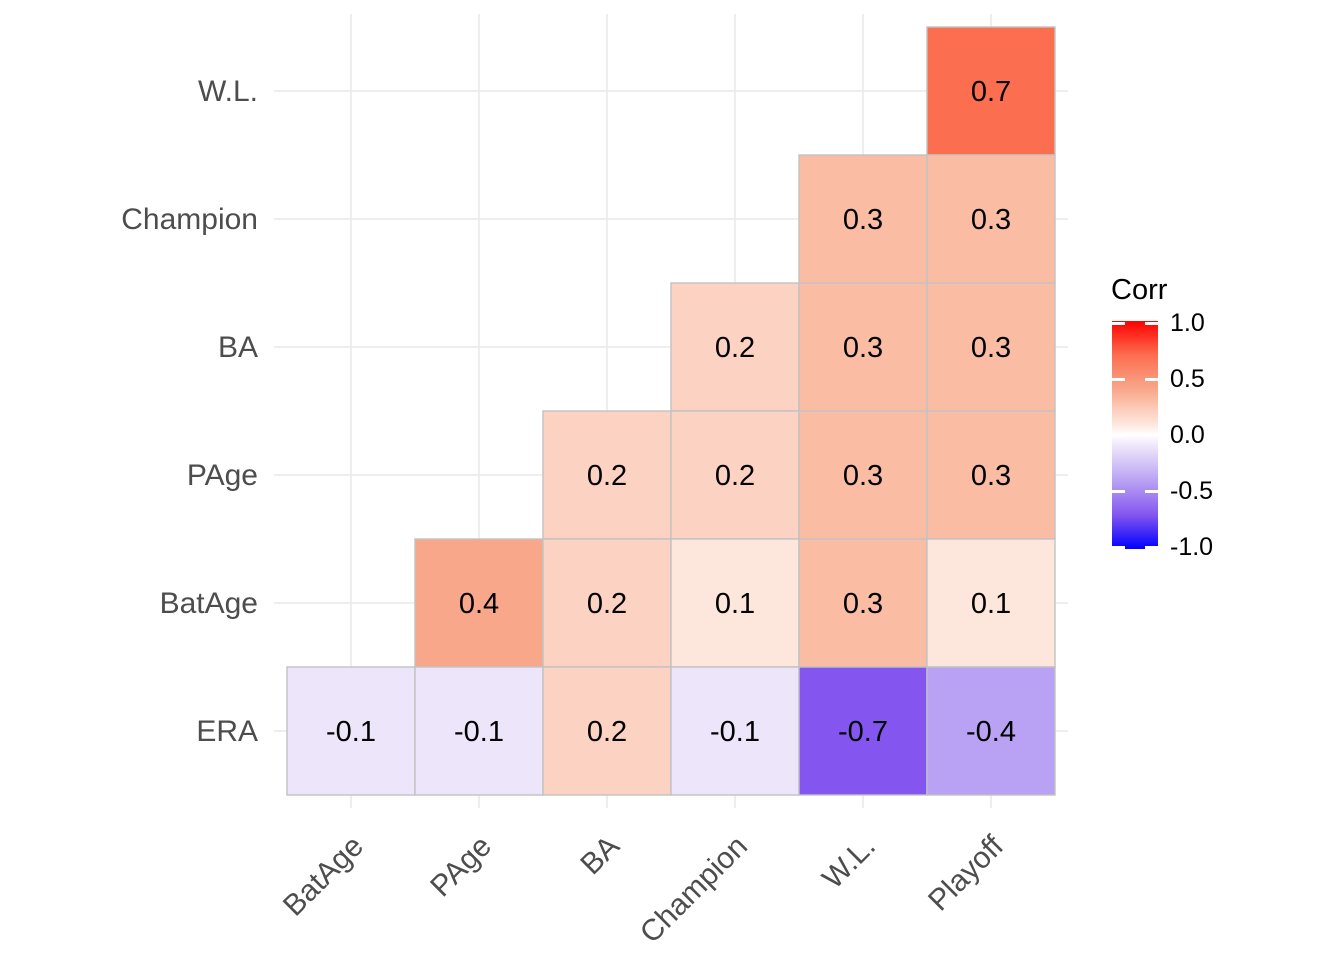 The height and width of the screenshot is (960, 1344). I want to click on y-axis-label: BatAge, so click(209, 603).